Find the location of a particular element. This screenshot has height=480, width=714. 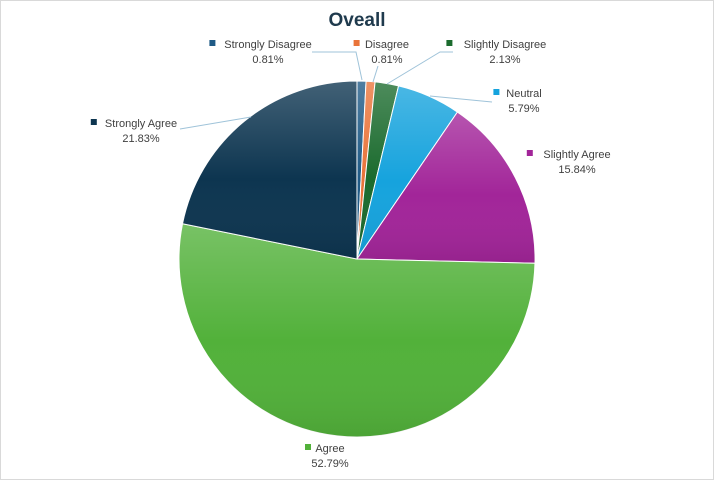

leader-line-neutral is located at coordinates (461, 99).